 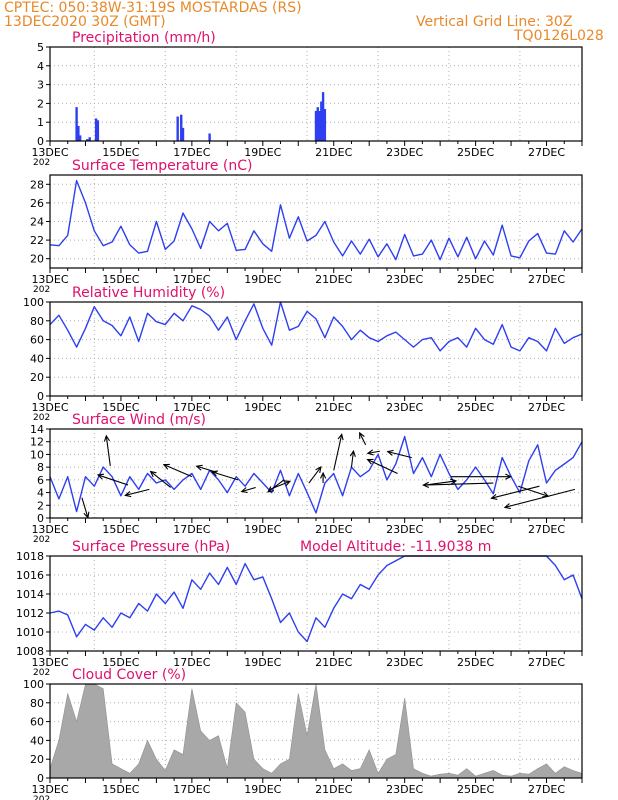 What do you see at coordinates (37, 203) in the screenshot?
I see `y-tick-label: 26` at bounding box center [37, 203].